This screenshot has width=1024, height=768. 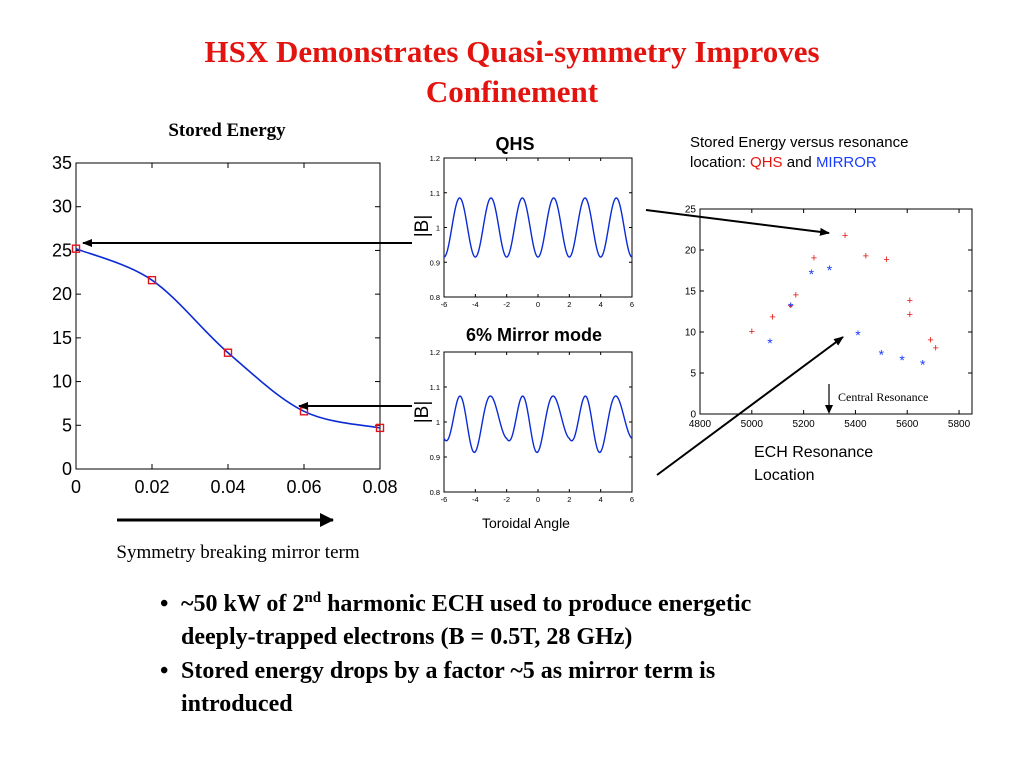 I want to click on mirror-plot-ticks: 0.8 0.9 1 1.1 1.2 -6 -4 -2 0 2 4 6, so click(x=532, y=426).